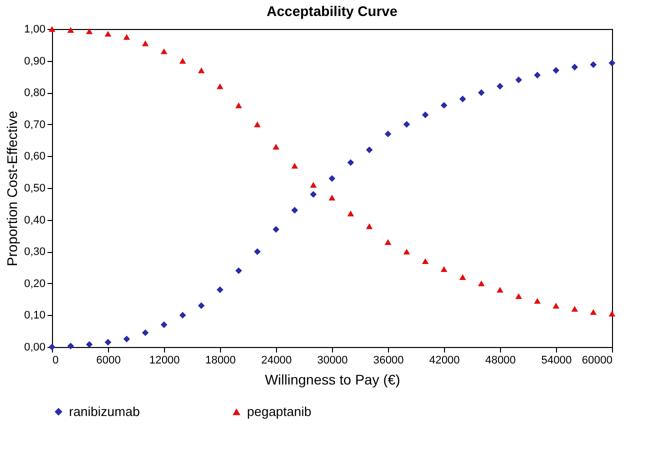 The width and height of the screenshot is (650, 452). I want to click on chart-title: Acceptability Curve, so click(332, 11).